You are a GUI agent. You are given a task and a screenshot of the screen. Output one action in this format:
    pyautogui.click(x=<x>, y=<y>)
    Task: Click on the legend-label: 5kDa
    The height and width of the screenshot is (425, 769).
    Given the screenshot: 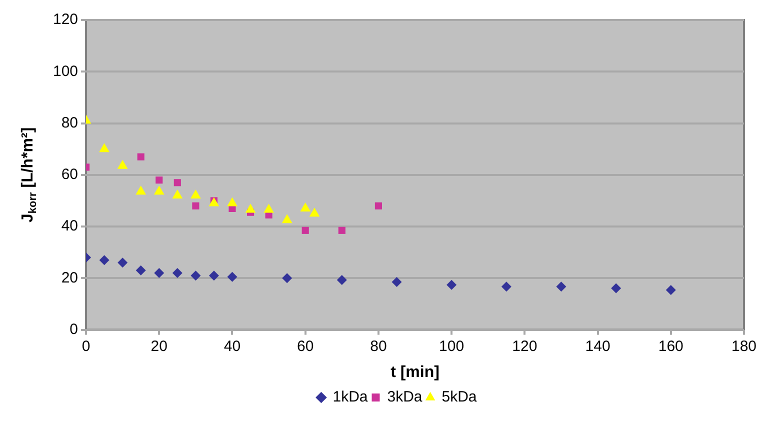 What is the action you would take?
    pyautogui.click(x=460, y=397)
    